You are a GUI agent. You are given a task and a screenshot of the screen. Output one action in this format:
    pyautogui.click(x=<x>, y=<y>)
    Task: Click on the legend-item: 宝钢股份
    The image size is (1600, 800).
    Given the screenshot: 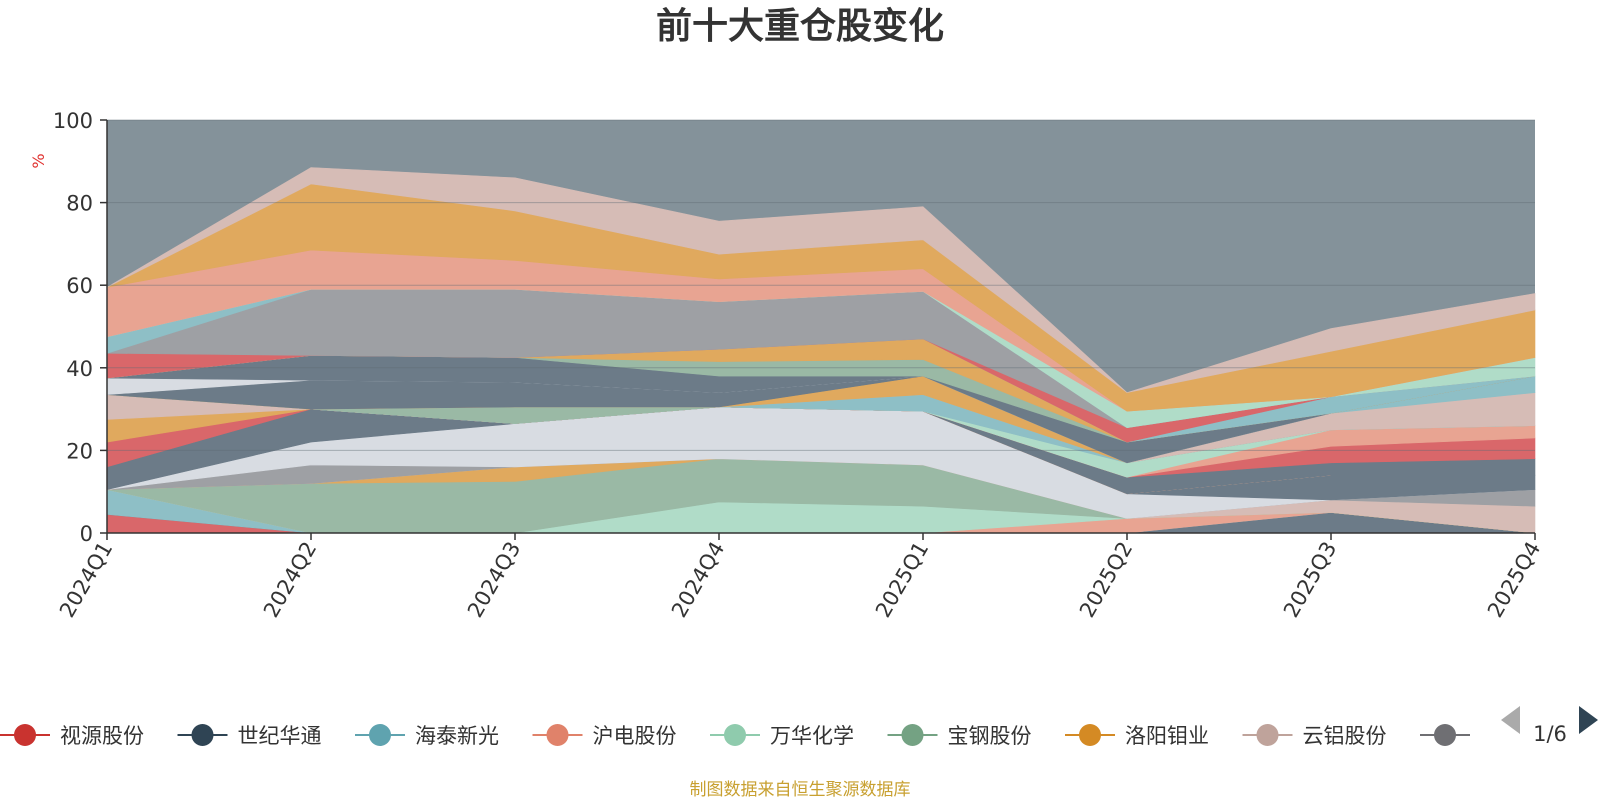 What is the action you would take?
    pyautogui.click(x=959, y=736)
    